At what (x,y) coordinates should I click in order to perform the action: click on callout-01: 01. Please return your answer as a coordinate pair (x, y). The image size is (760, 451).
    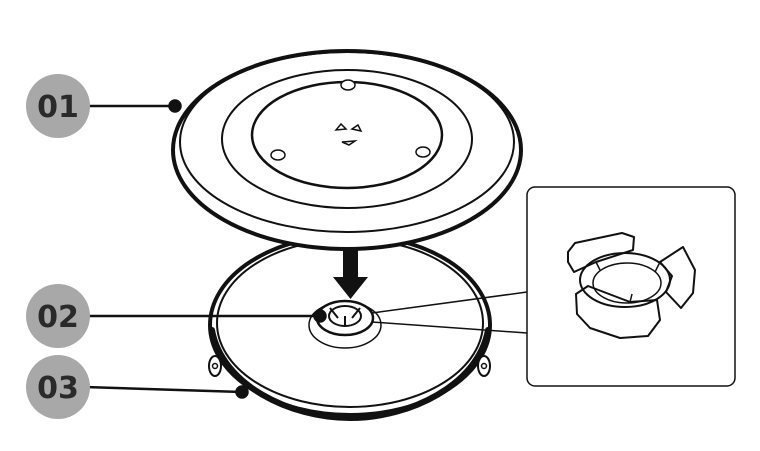
    Looking at the image, I should click on (58, 106).